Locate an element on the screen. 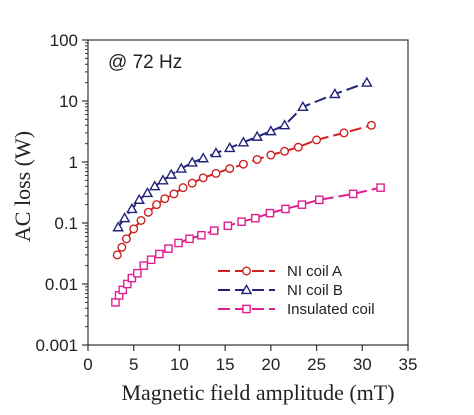  x-axis-title: Magnetic field amplitude (mT) is located at coordinates (257, 392).